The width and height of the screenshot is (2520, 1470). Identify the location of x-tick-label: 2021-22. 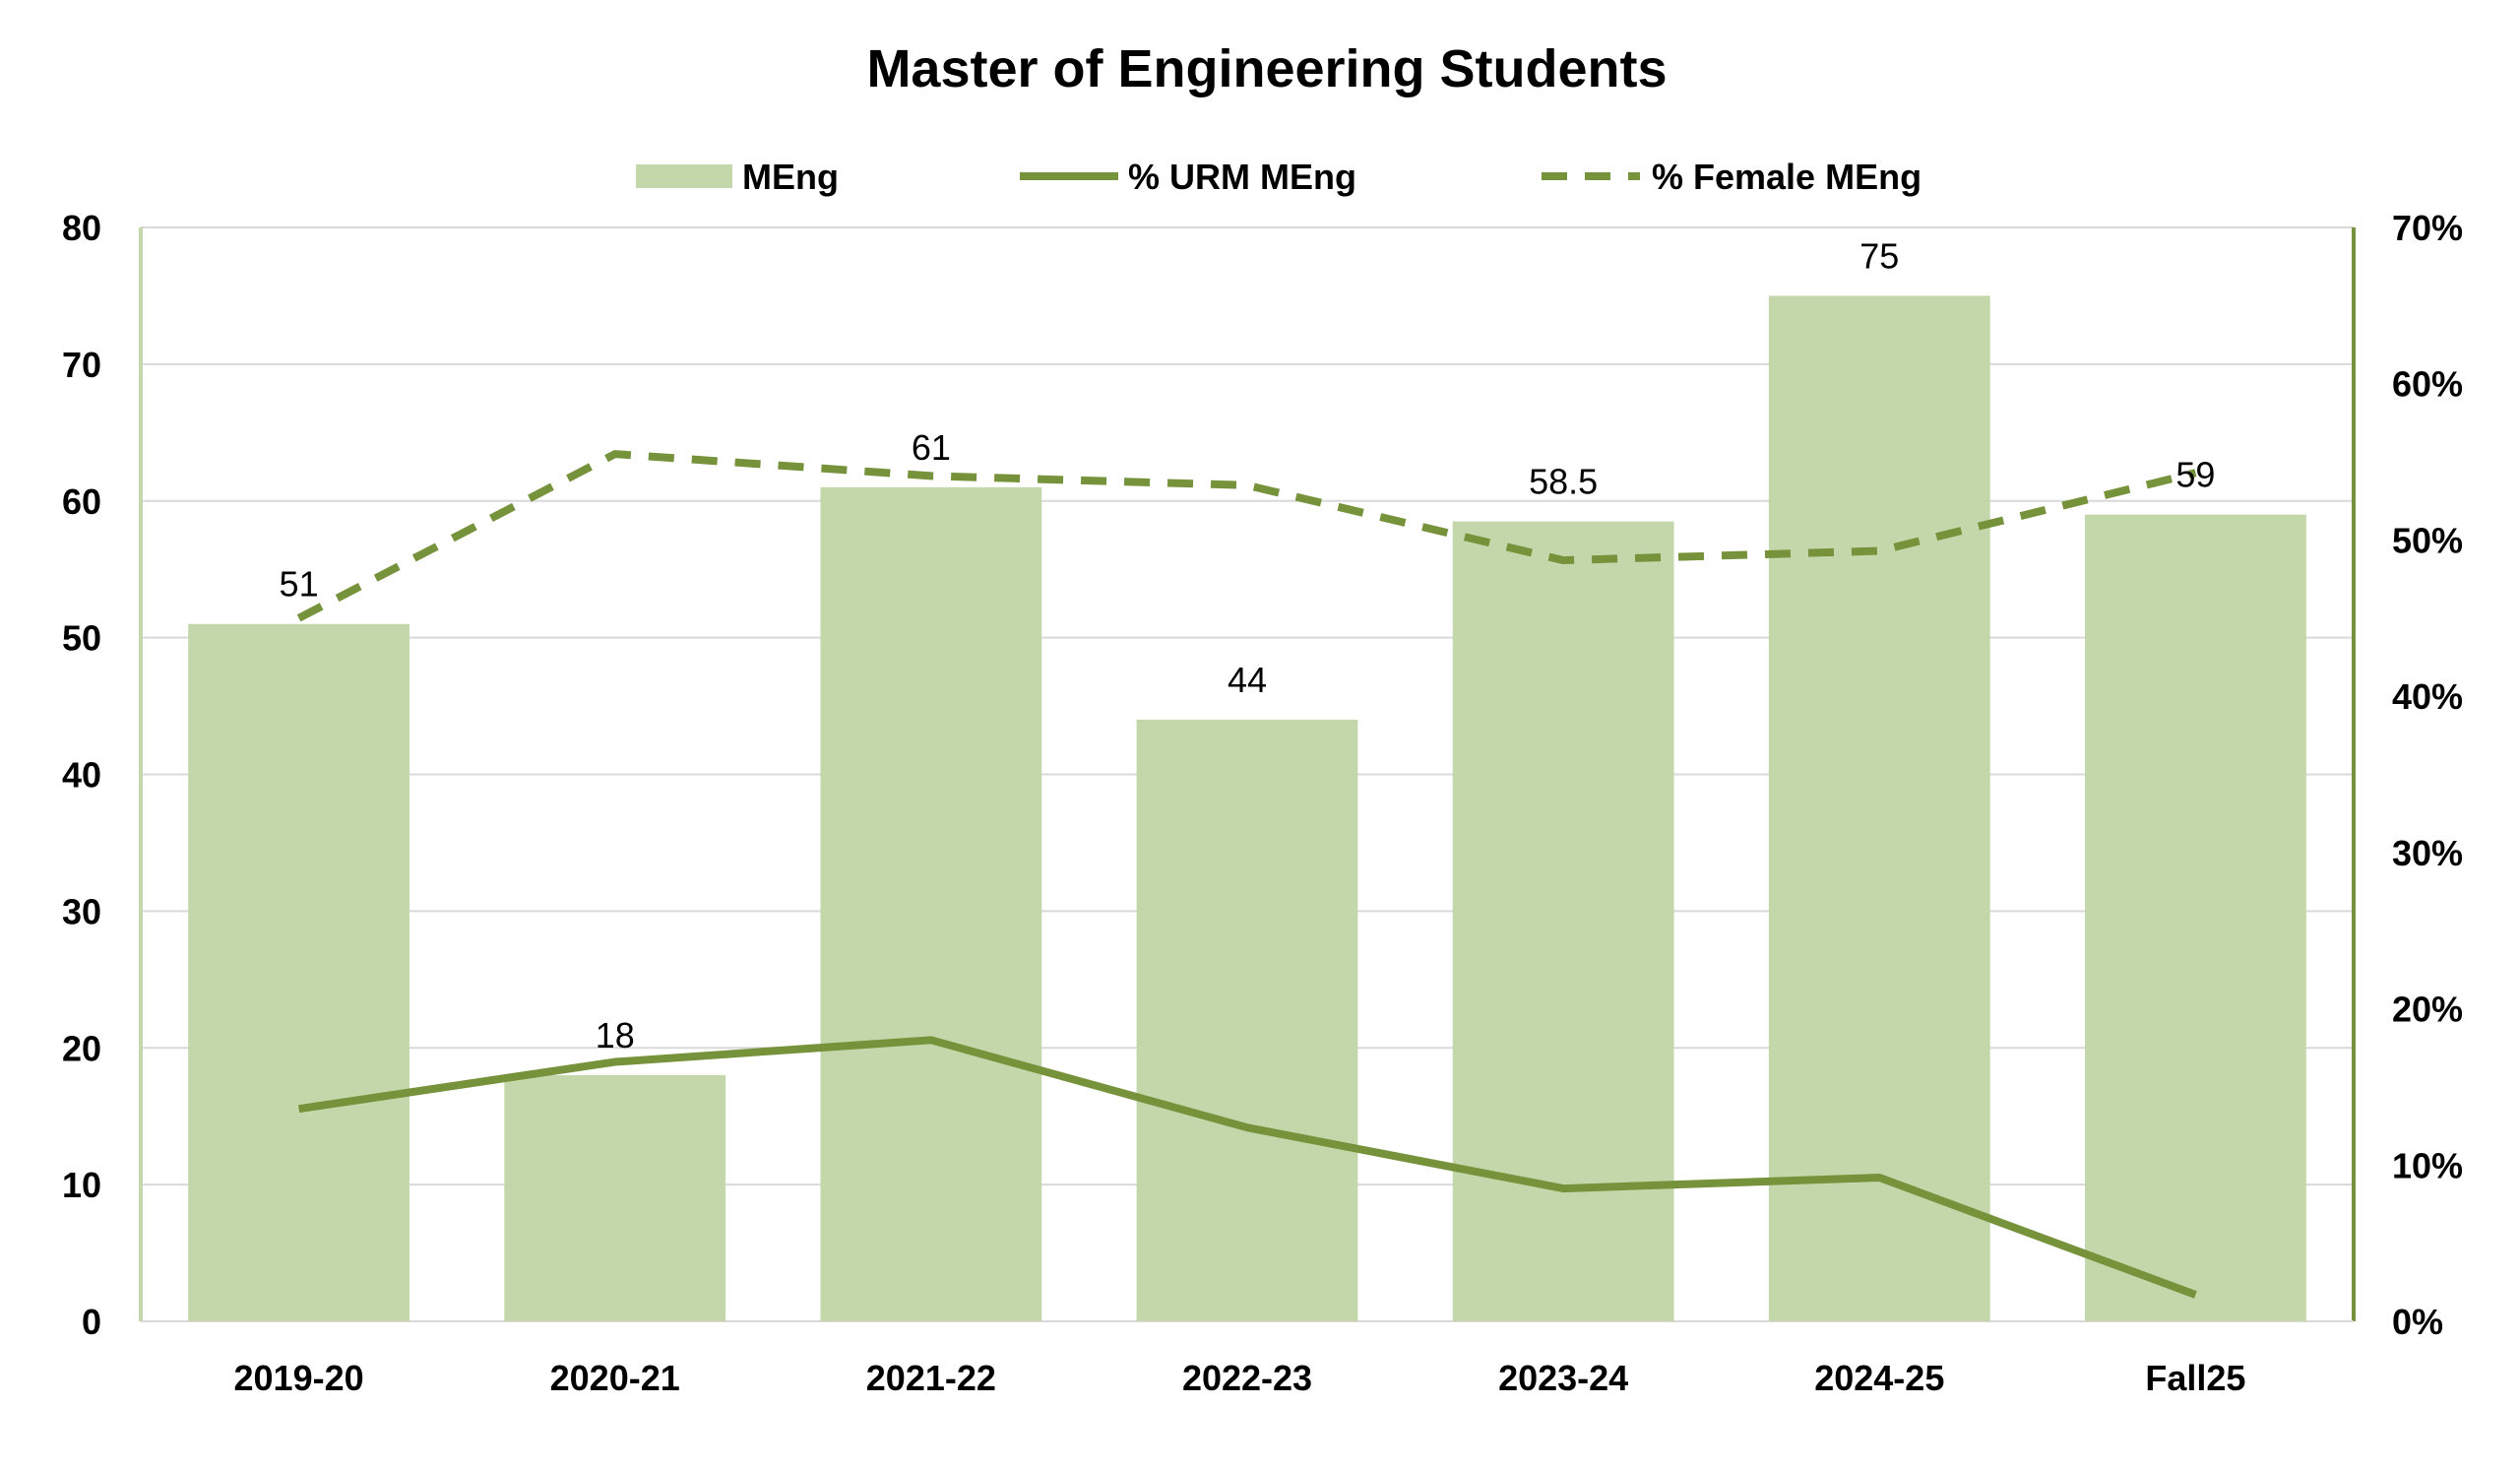
(931, 1378).